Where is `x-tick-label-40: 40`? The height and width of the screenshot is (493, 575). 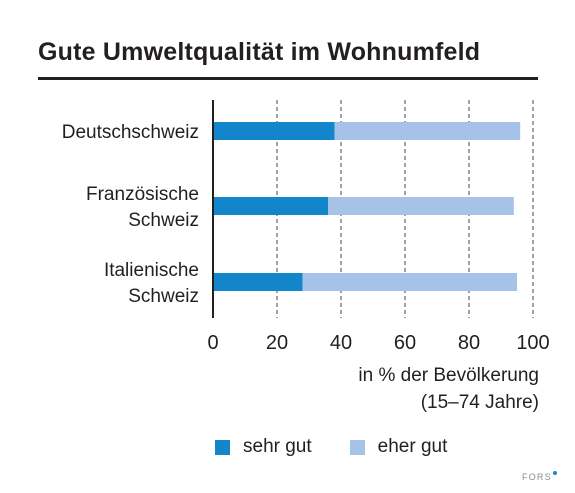 x-tick-label-40: 40 is located at coordinates (341, 343).